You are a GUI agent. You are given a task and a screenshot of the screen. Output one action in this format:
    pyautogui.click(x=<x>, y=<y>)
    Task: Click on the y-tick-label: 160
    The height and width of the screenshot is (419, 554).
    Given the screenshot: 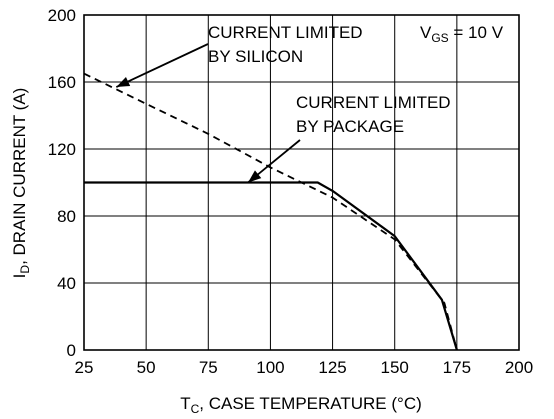 What is the action you would take?
    pyautogui.click(x=62, y=82)
    